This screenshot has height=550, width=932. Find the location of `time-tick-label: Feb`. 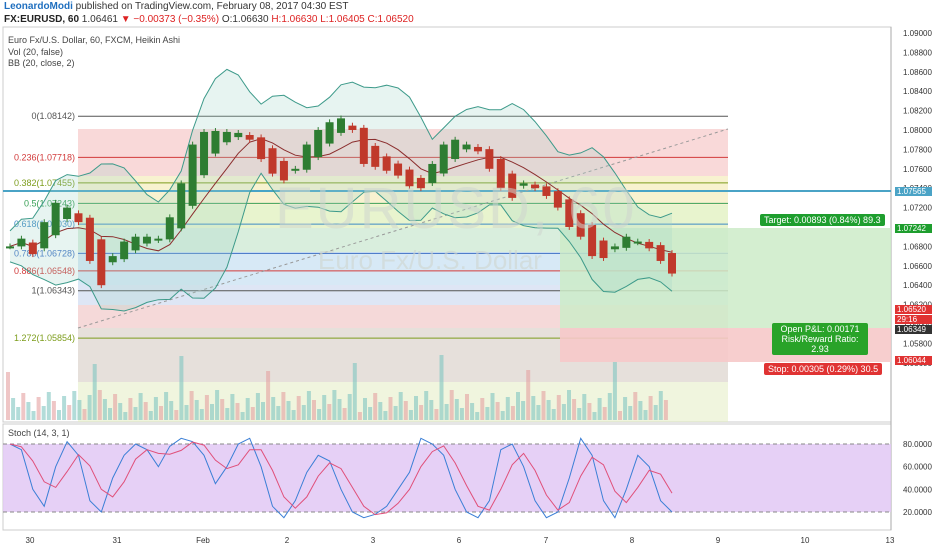

time-tick-label: Feb is located at coordinates (203, 540).